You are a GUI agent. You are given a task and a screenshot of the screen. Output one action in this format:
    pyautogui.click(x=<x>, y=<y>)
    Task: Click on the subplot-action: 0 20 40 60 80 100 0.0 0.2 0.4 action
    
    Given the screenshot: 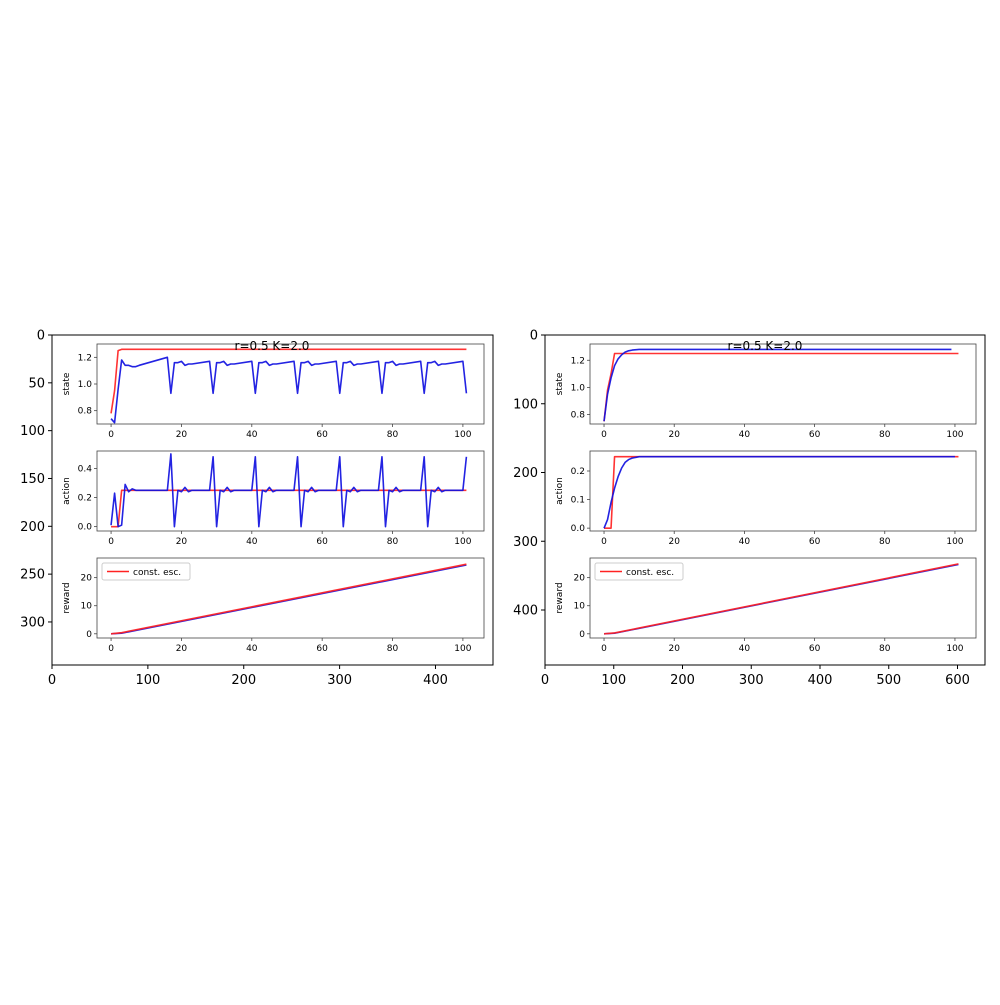 What is the action you would take?
    pyautogui.click(x=273, y=498)
    